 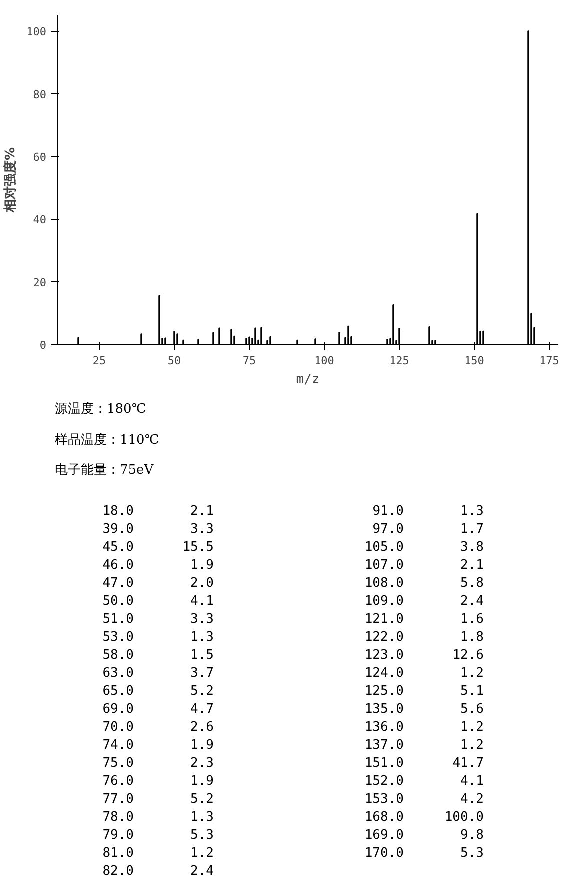 What do you see at coordinates (384, 709) in the screenshot?
I see `text: 135.0` at bounding box center [384, 709].